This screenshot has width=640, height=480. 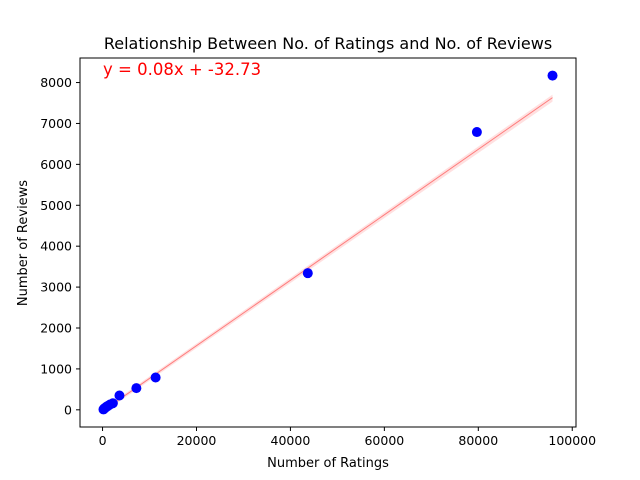 What do you see at coordinates (384, 440) in the screenshot?
I see `x-tick-label: 60000` at bounding box center [384, 440].